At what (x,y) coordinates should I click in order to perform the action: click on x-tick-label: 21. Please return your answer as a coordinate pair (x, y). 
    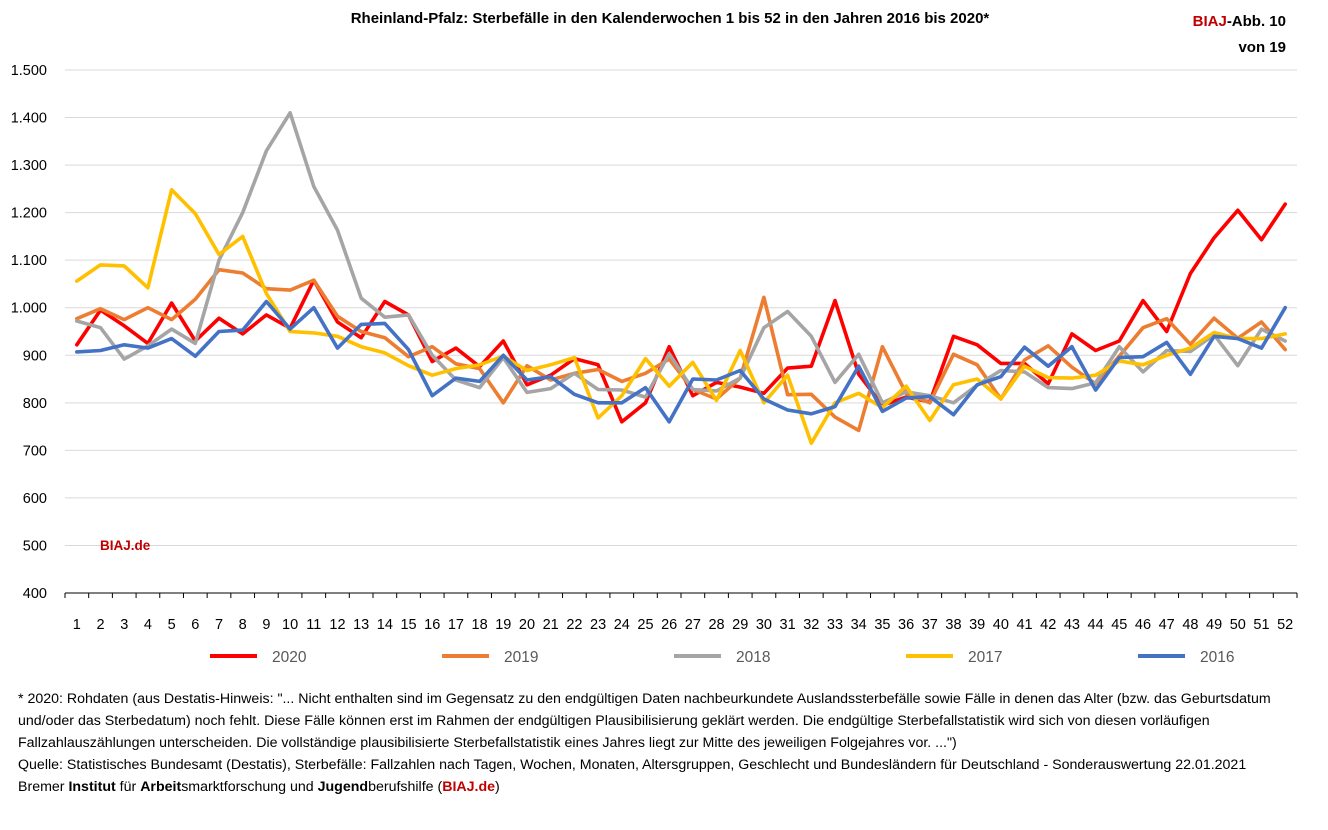
    Looking at the image, I should click on (551, 625).